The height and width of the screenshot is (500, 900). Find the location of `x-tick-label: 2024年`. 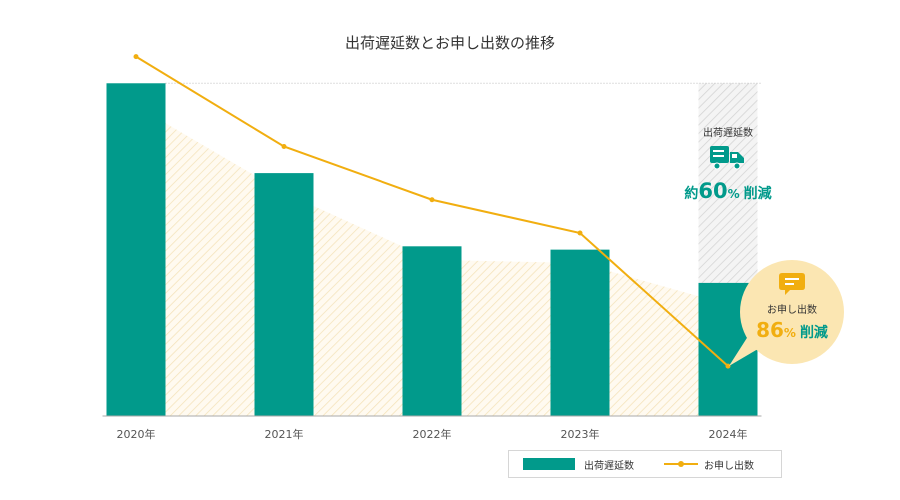

x-tick-label: 2024年 is located at coordinates (728, 434).